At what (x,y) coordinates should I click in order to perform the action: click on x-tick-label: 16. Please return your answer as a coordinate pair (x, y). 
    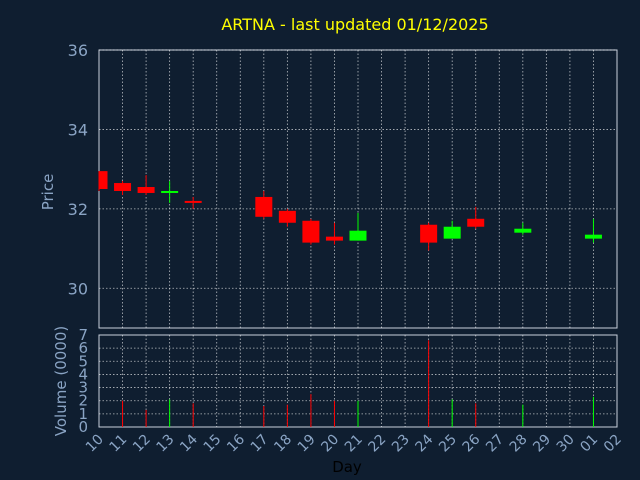
    Looking at the image, I should click on (236, 443).